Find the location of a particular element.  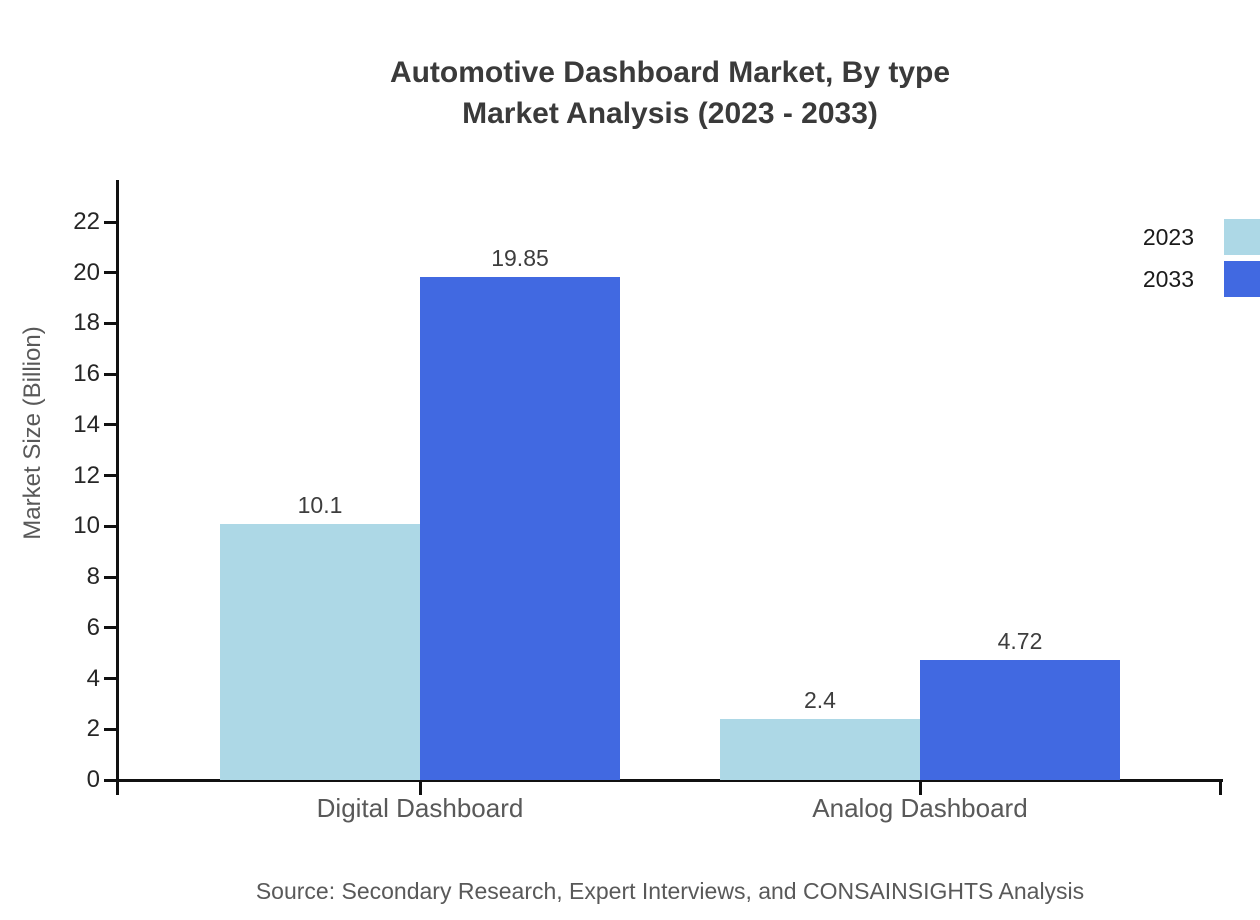

bar-analog-dashboard-2033 is located at coordinates (1020, 720).